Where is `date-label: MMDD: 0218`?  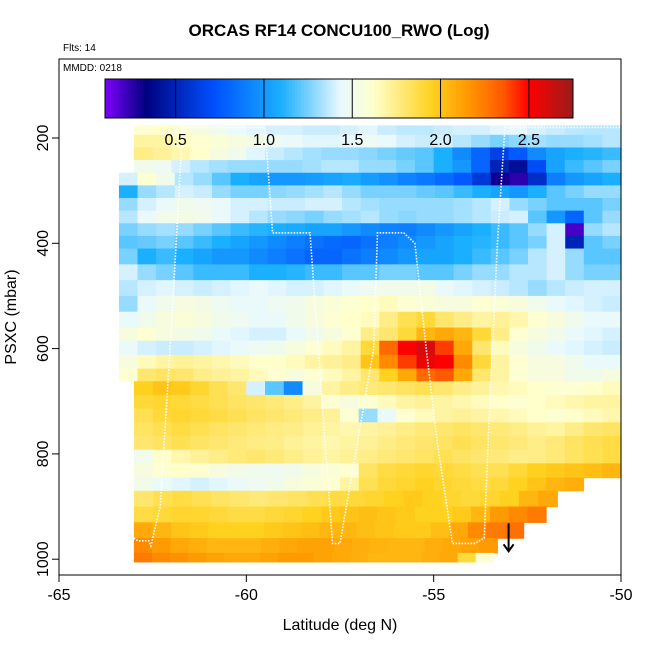
date-label: MMDD: 0218 is located at coordinates (92, 68).